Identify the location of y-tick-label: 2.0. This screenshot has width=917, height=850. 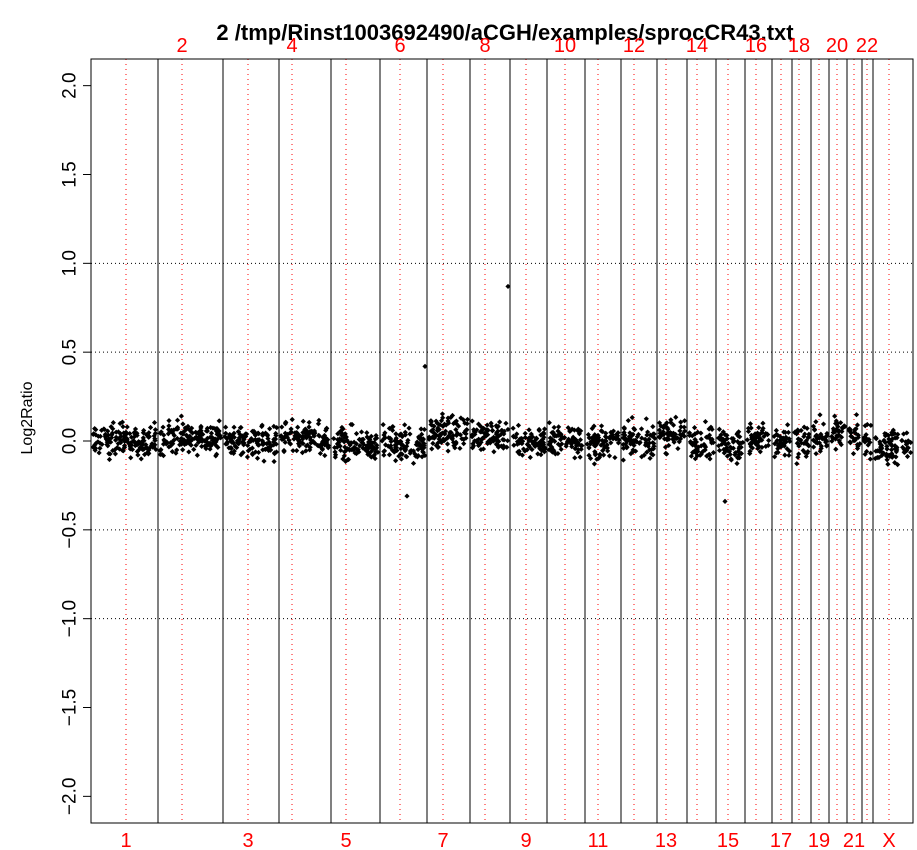
(70, 85).